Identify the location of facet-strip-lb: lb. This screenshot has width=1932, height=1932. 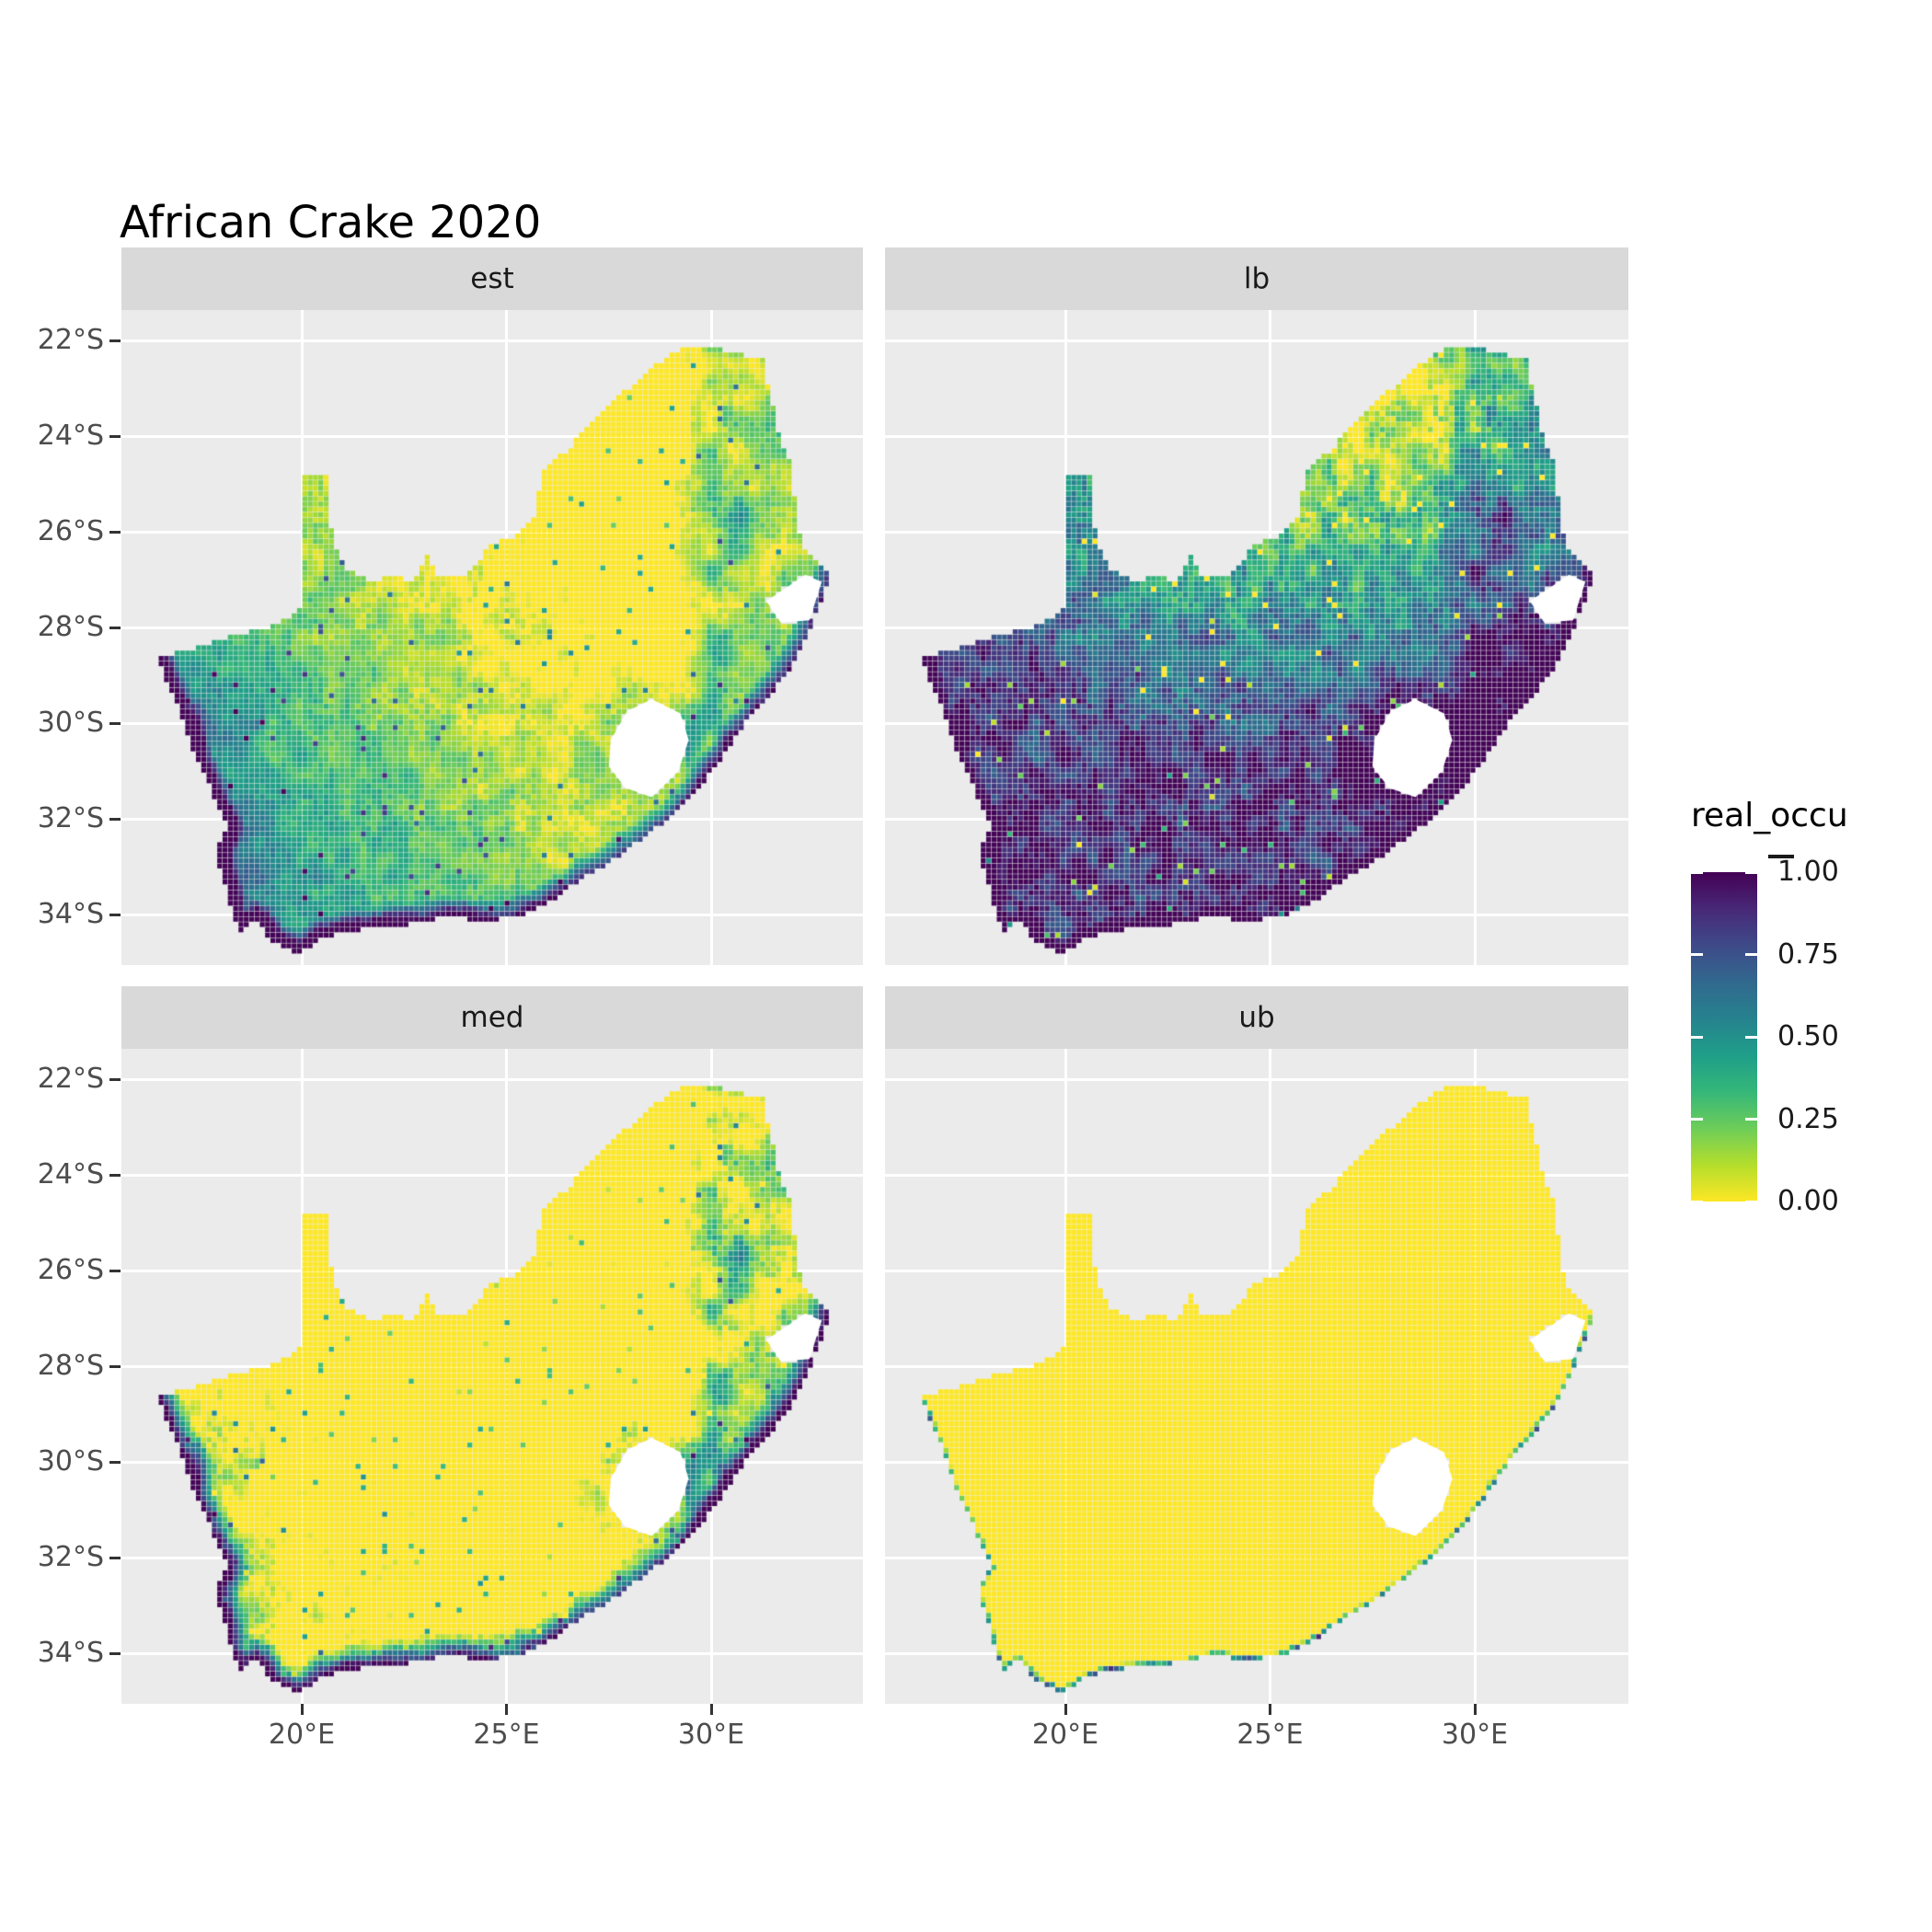
(1256, 278).